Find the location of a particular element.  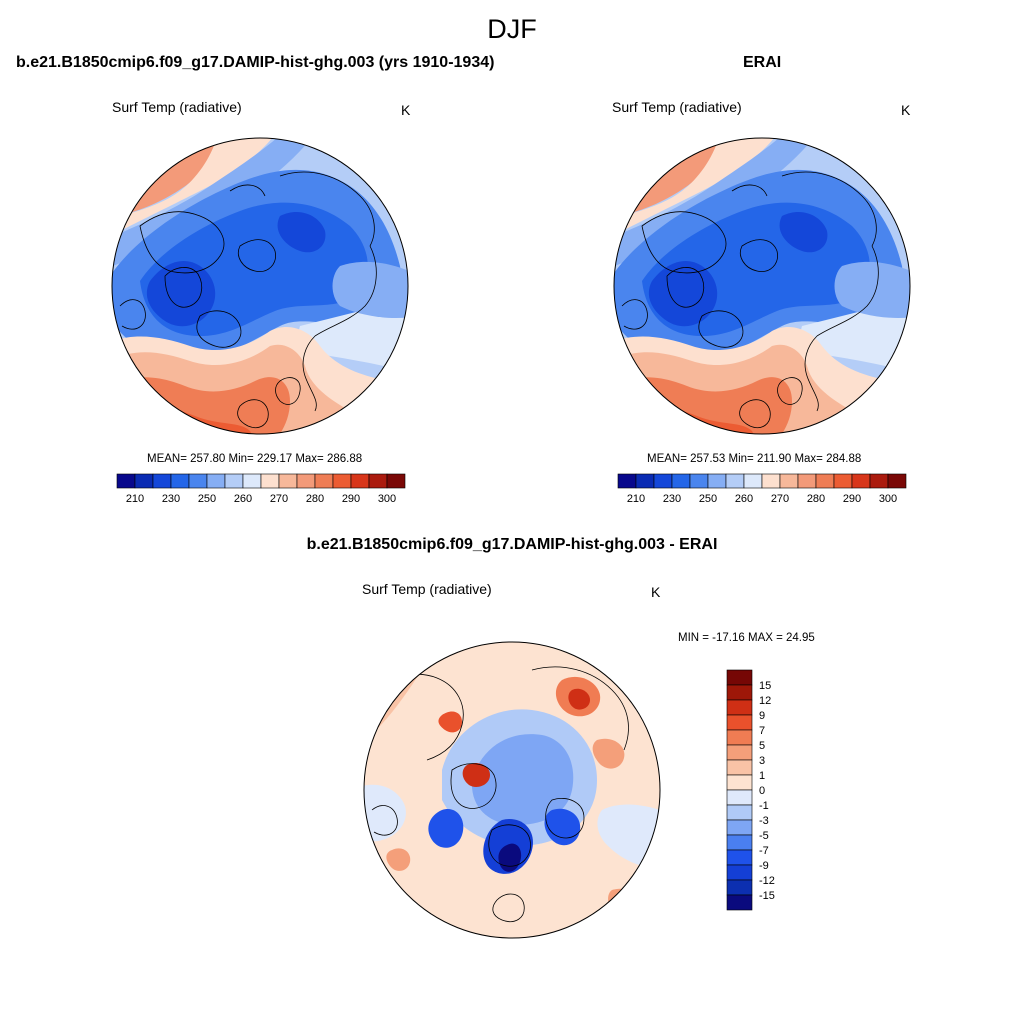

model-stats: MEAN= 257.80 Min= 229.17 Max= 286.88 is located at coordinates (255, 459).